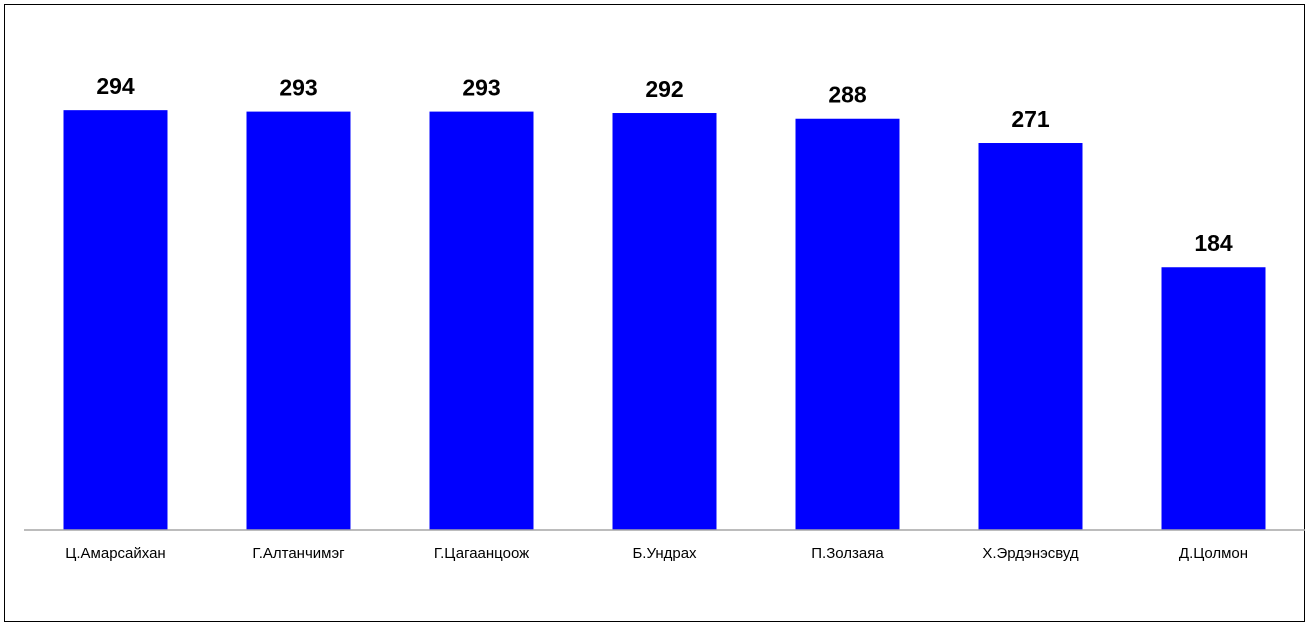 This screenshot has width=1311, height=626. What do you see at coordinates (481, 553) in the screenshot?
I see `x-tick-label-2: Г.Цагаанцоож` at bounding box center [481, 553].